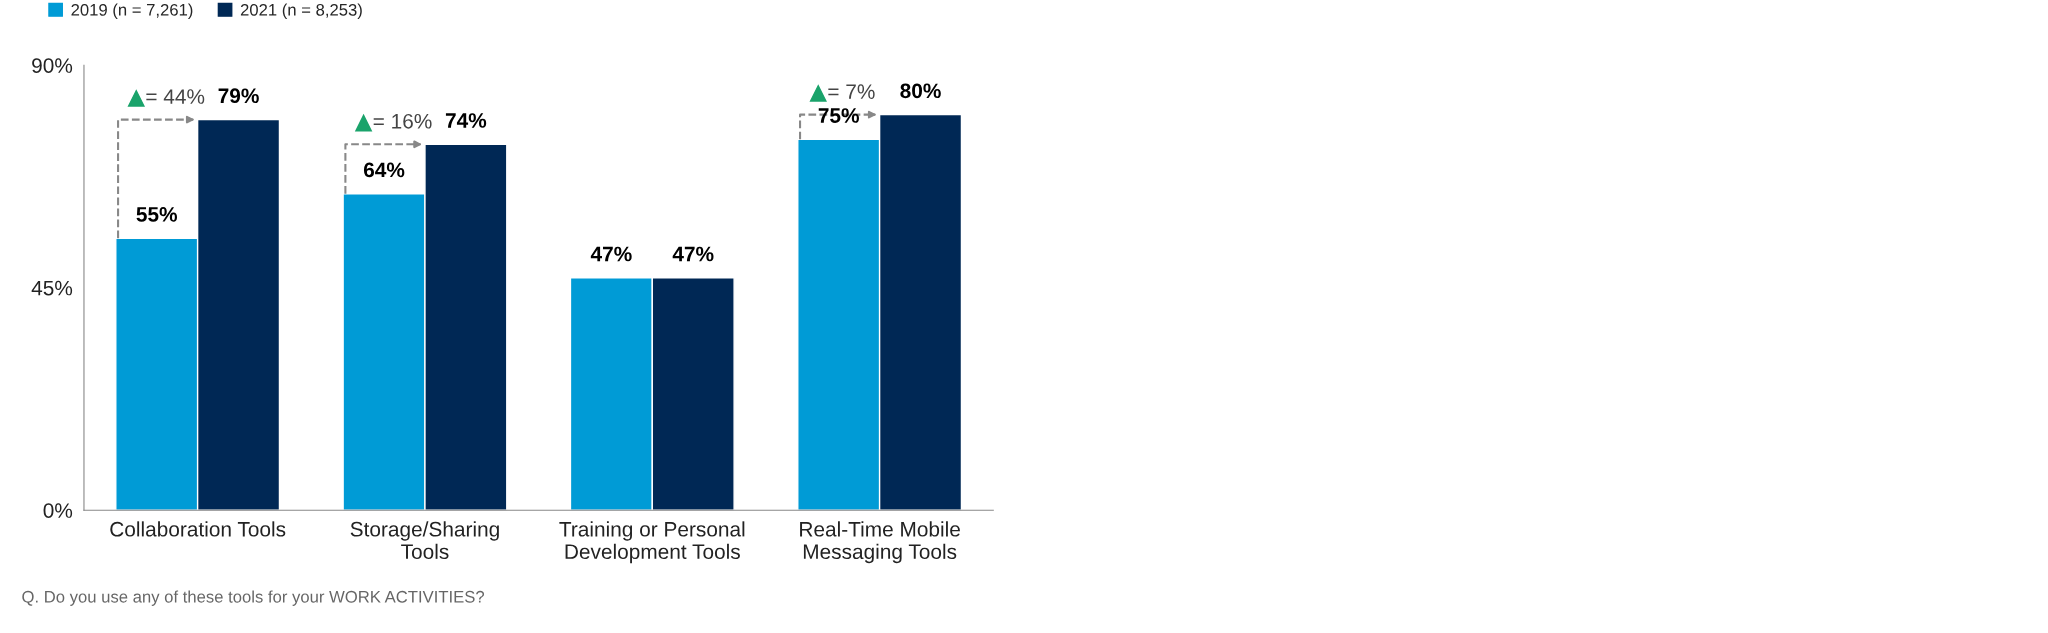 The height and width of the screenshot is (633, 2048). What do you see at coordinates (880, 542) in the screenshot?
I see `x-tick-label: Real-Time Mobile Messaging Tools` at bounding box center [880, 542].